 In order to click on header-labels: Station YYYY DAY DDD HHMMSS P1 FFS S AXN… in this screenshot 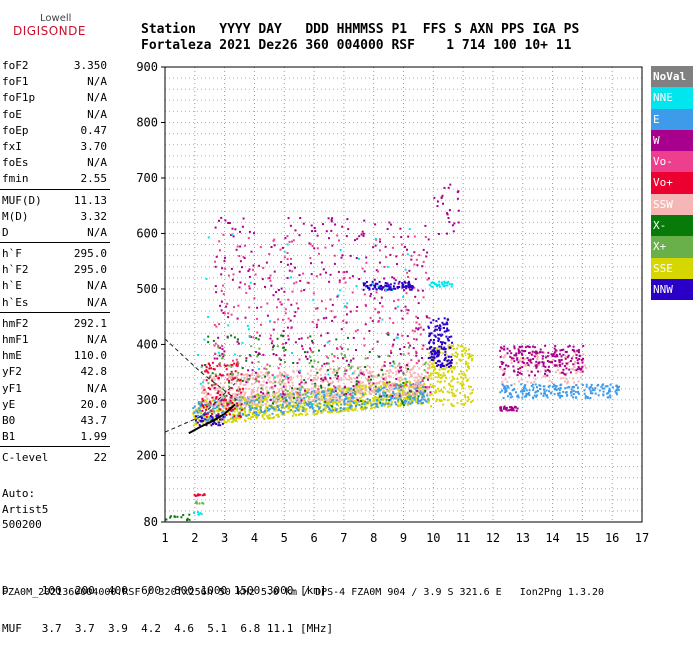, I will do `click(360, 29)`.